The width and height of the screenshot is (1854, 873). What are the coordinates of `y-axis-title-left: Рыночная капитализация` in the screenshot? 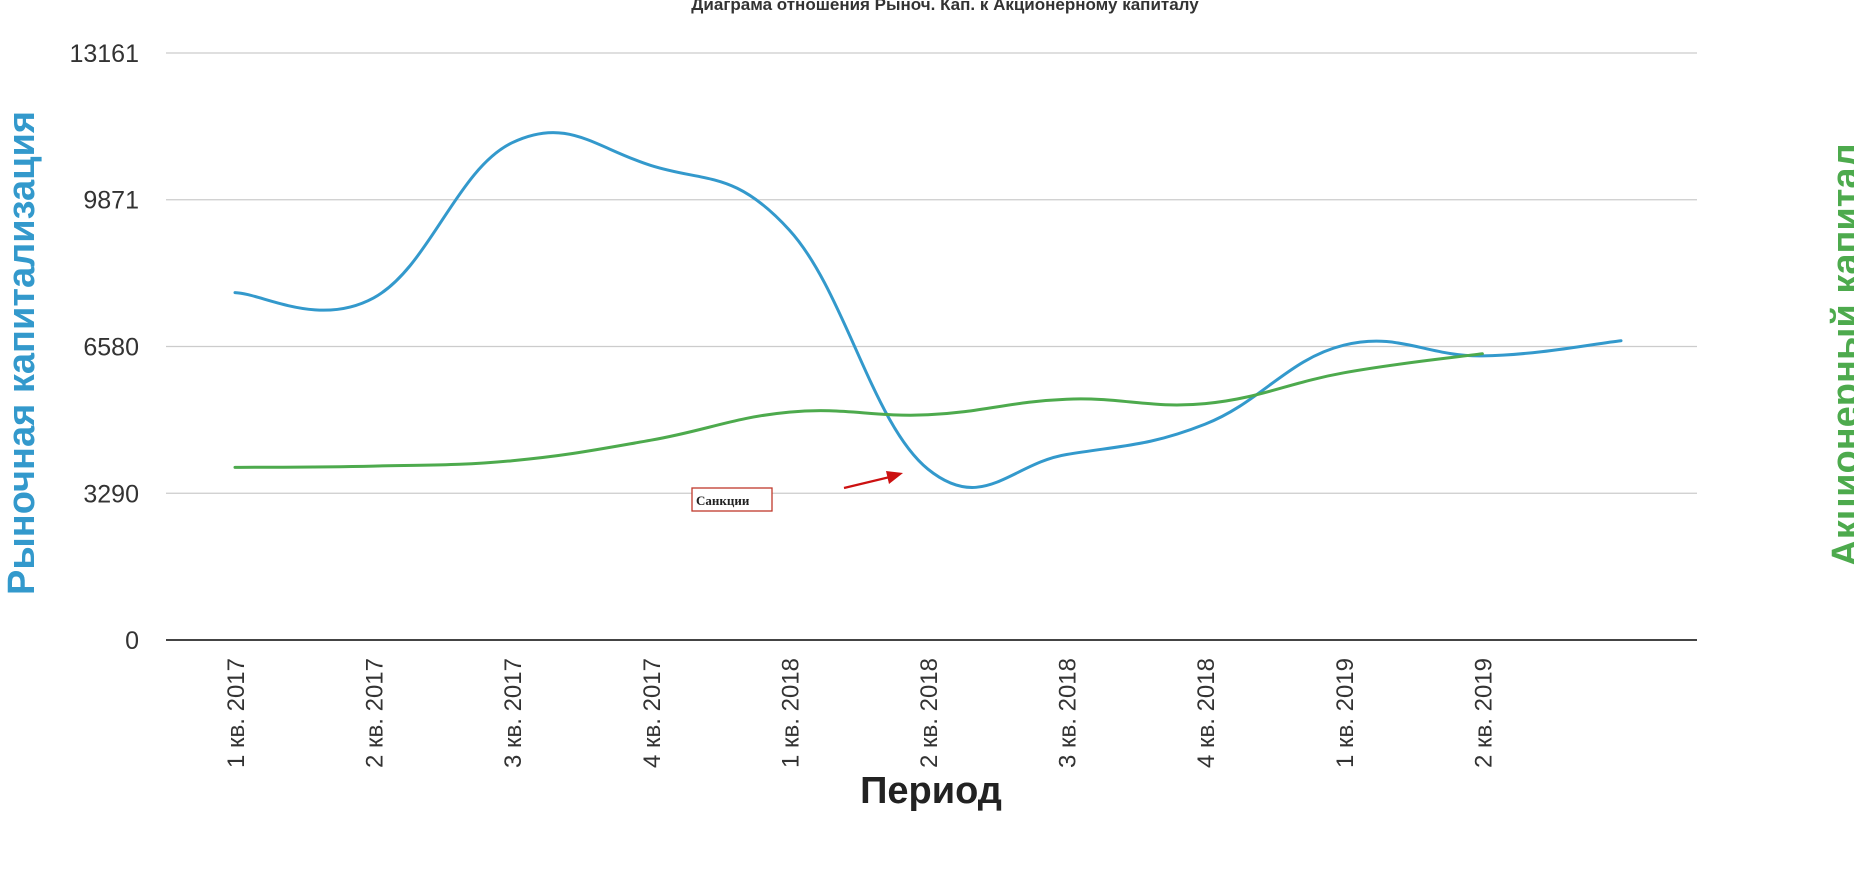 It's located at (22, 353).